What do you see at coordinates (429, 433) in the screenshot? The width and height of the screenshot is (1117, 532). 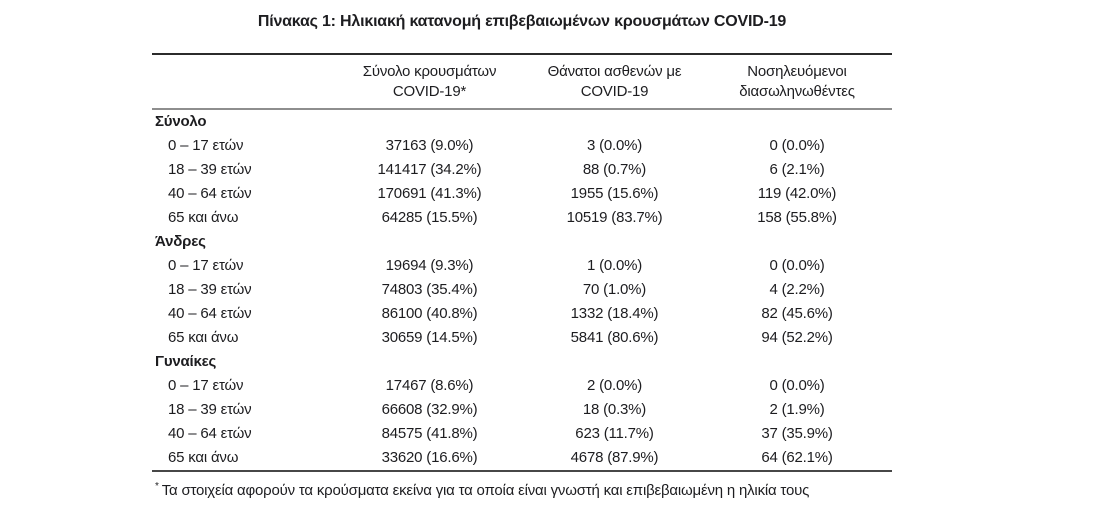 I see `cases-value: 84575 (41.8%)` at bounding box center [429, 433].